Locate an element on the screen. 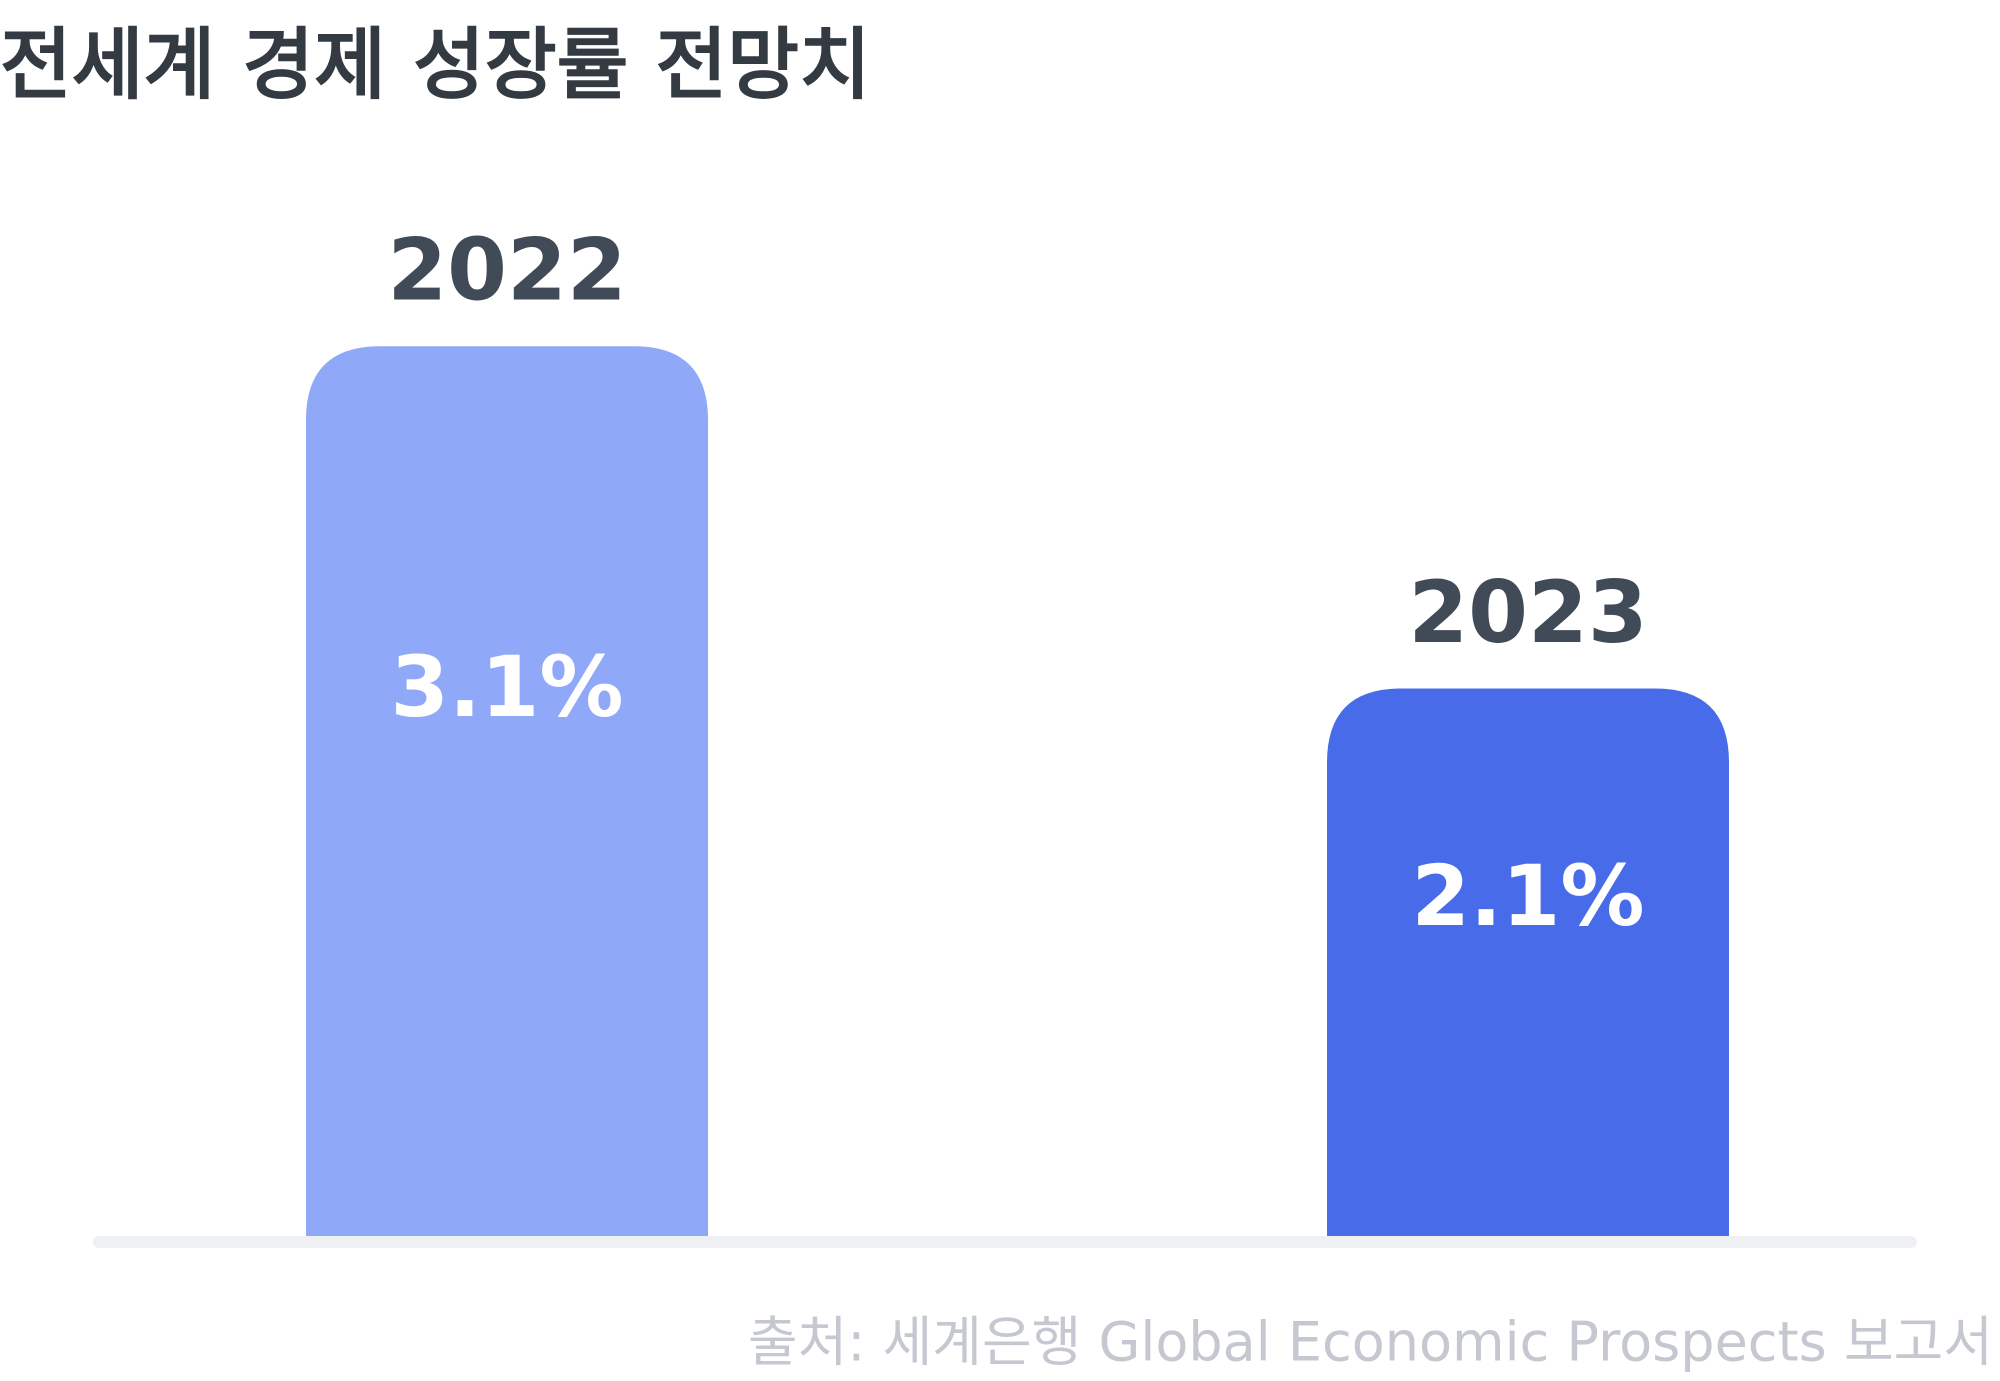 Image resolution: width=2000 pixels, height=1381 pixels. category-label: 2023 is located at coordinates (1527, 613).